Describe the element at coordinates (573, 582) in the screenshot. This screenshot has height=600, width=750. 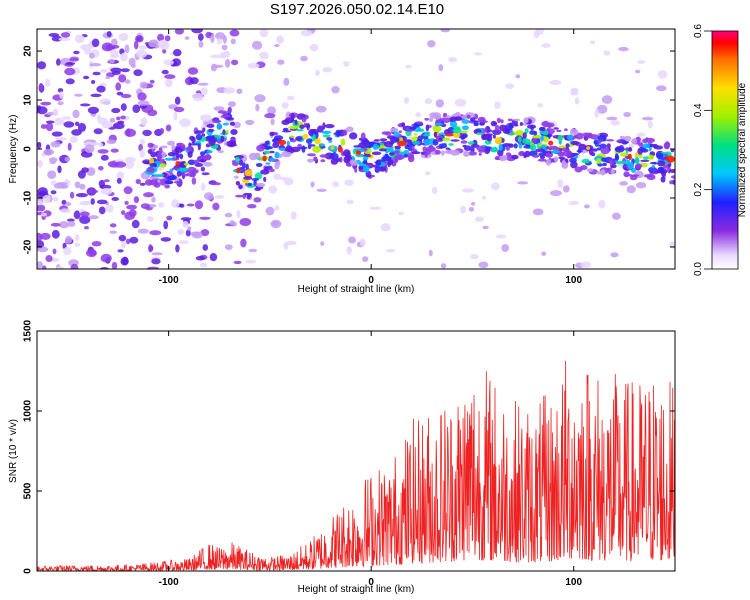
I see `x-tick-label: 100` at that location.